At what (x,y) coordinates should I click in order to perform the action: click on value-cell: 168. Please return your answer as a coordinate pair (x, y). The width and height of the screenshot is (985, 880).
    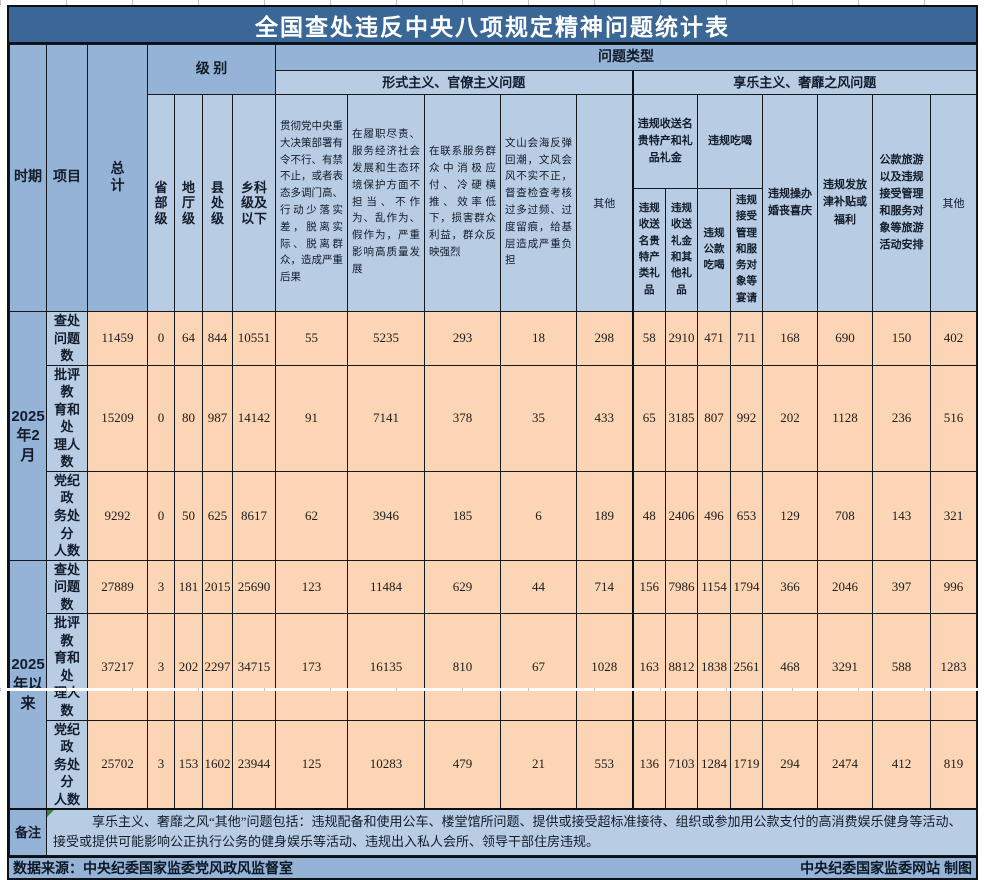
    Looking at the image, I should click on (790, 338).